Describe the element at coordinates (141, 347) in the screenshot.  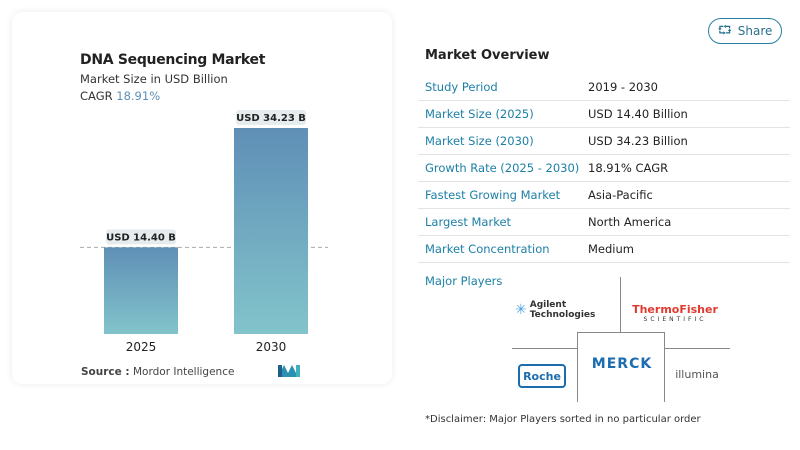
I see `x-tick-label: 2025` at that location.